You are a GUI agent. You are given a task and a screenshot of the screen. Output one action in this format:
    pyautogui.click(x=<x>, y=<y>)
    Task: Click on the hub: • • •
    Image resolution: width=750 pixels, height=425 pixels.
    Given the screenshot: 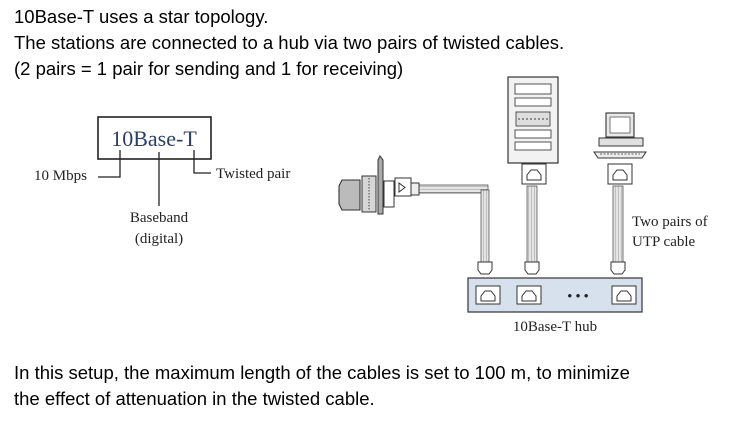 What is the action you would take?
    pyautogui.click(x=555, y=295)
    